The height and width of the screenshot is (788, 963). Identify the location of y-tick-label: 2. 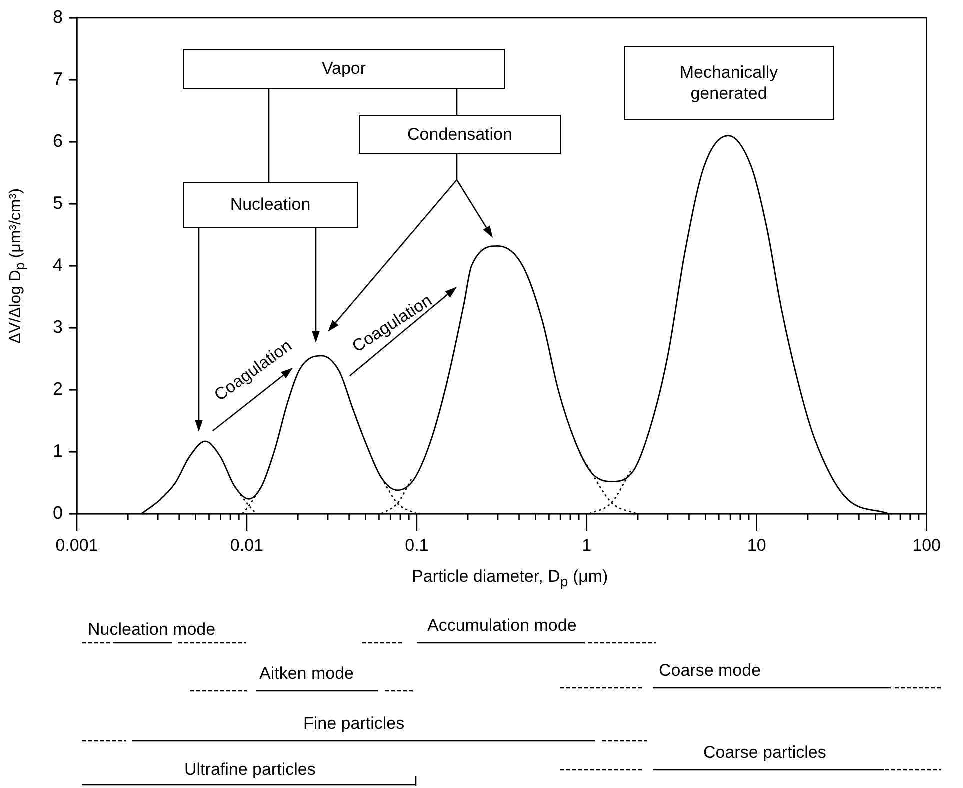
(57, 388).